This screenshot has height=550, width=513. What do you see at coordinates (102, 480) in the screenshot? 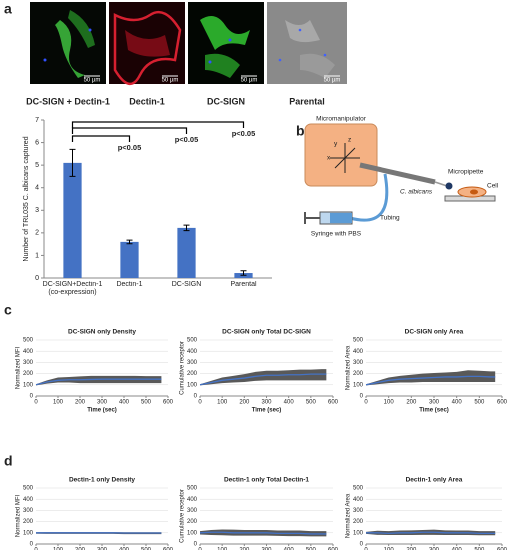
I see `chart-title: Dectin-1 only Density` at bounding box center [102, 480].